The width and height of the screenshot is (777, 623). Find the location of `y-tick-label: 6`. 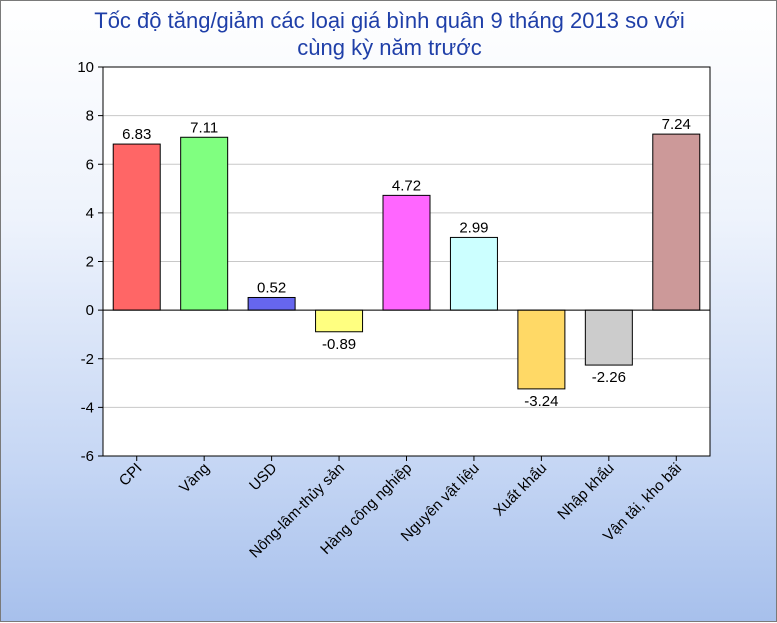

y-tick-label: 6 is located at coordinates (90, 164).